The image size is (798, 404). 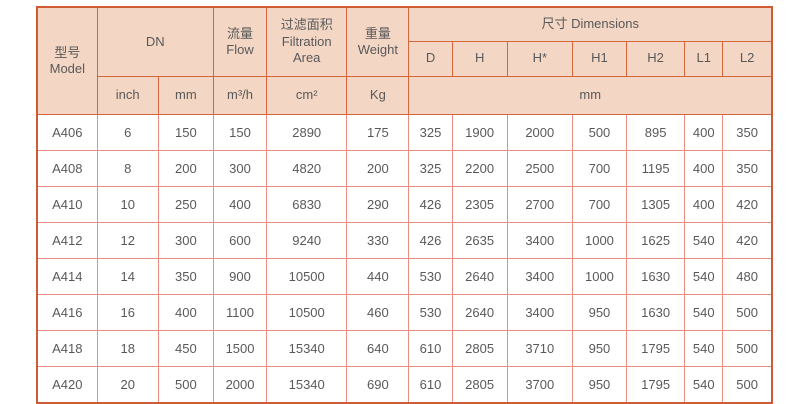 What do you see at coordinates (430, 58) in the screenshot?
I see `header-dim-d: D` at bounding box center [430, 58].